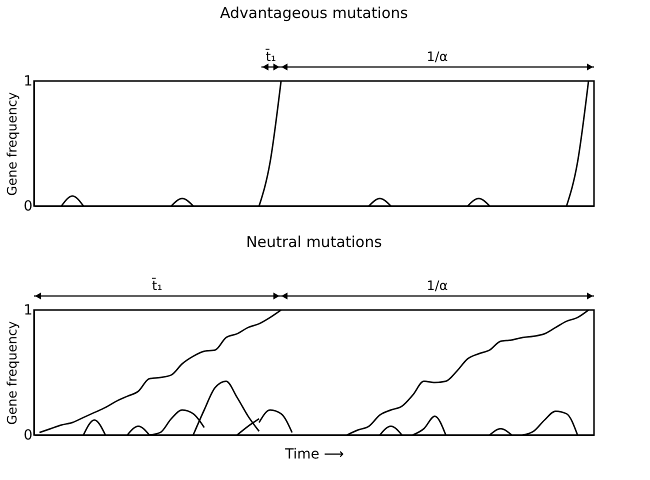  What do you see at coordinates (314, 454) in the screenshot?
I see `x-axis-title: Time ⟶` at bounding box center [314, 454].